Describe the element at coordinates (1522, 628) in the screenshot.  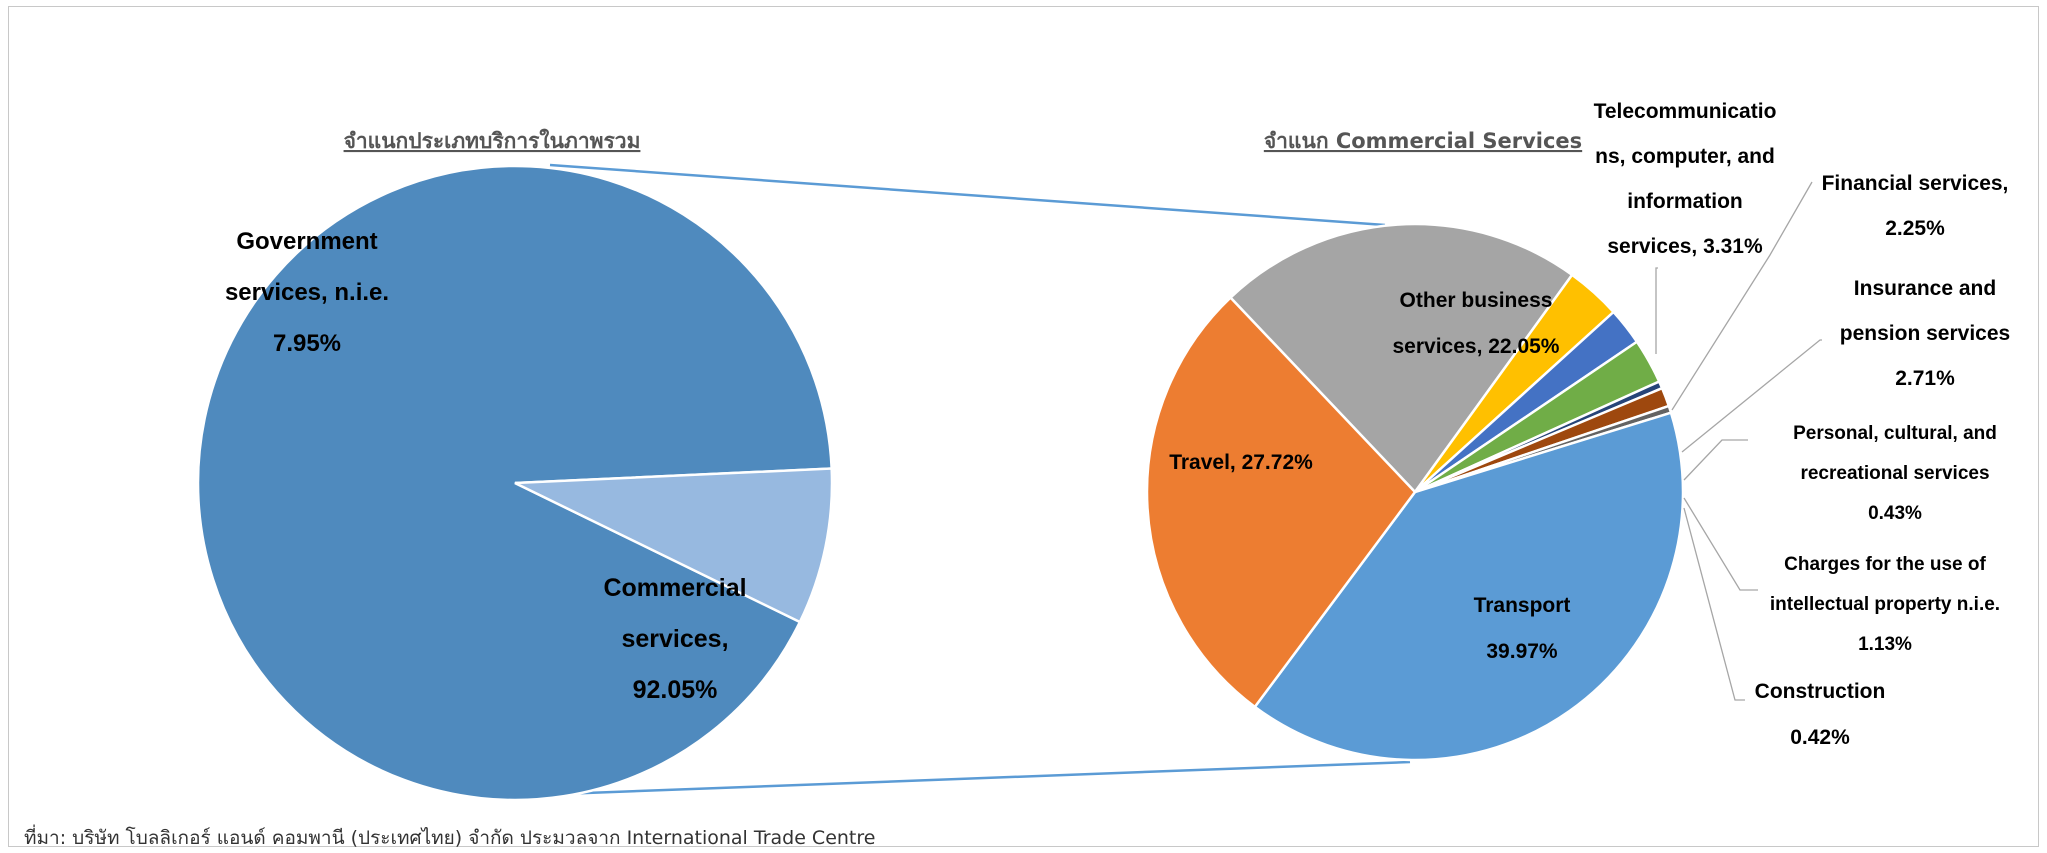
I see `label-transport: Transport 39.97%` at that location.